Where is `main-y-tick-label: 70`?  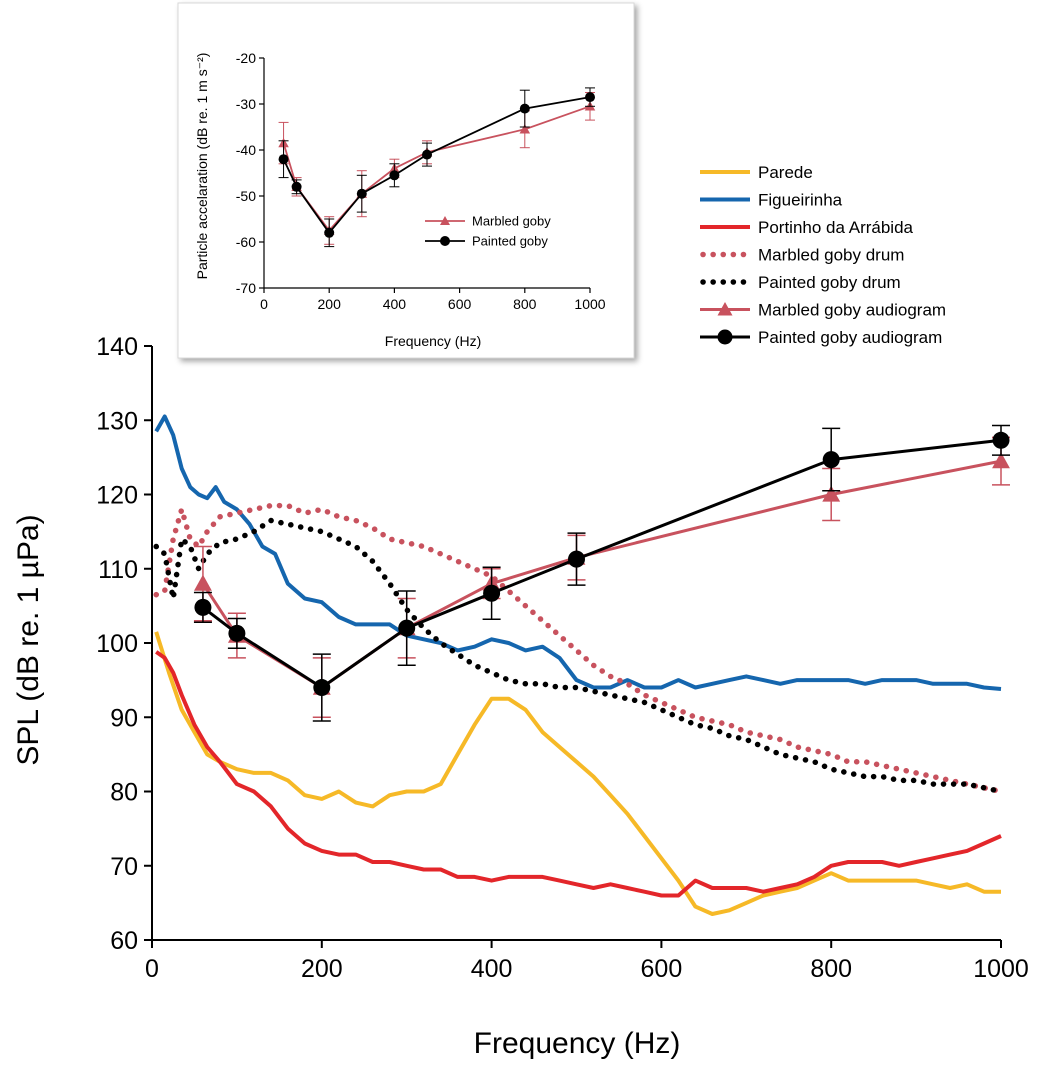 main-y-tick-label: 70 is located at coordinates (124, 867).